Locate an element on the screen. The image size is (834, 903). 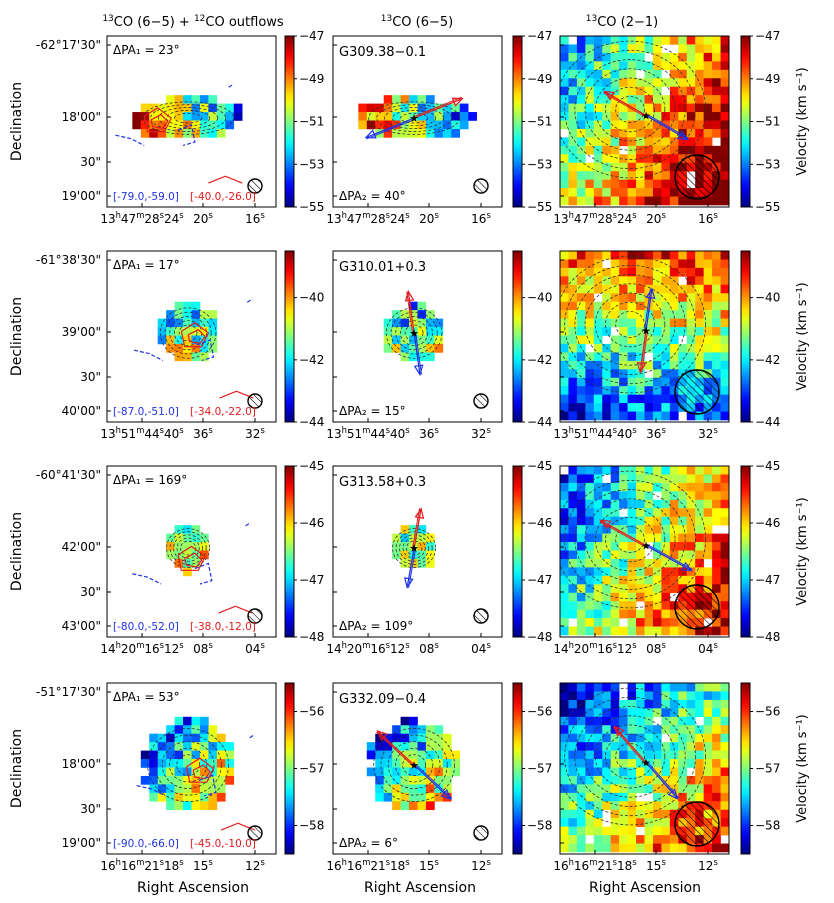
colorbar-bar is located at coordinates (745, 336).